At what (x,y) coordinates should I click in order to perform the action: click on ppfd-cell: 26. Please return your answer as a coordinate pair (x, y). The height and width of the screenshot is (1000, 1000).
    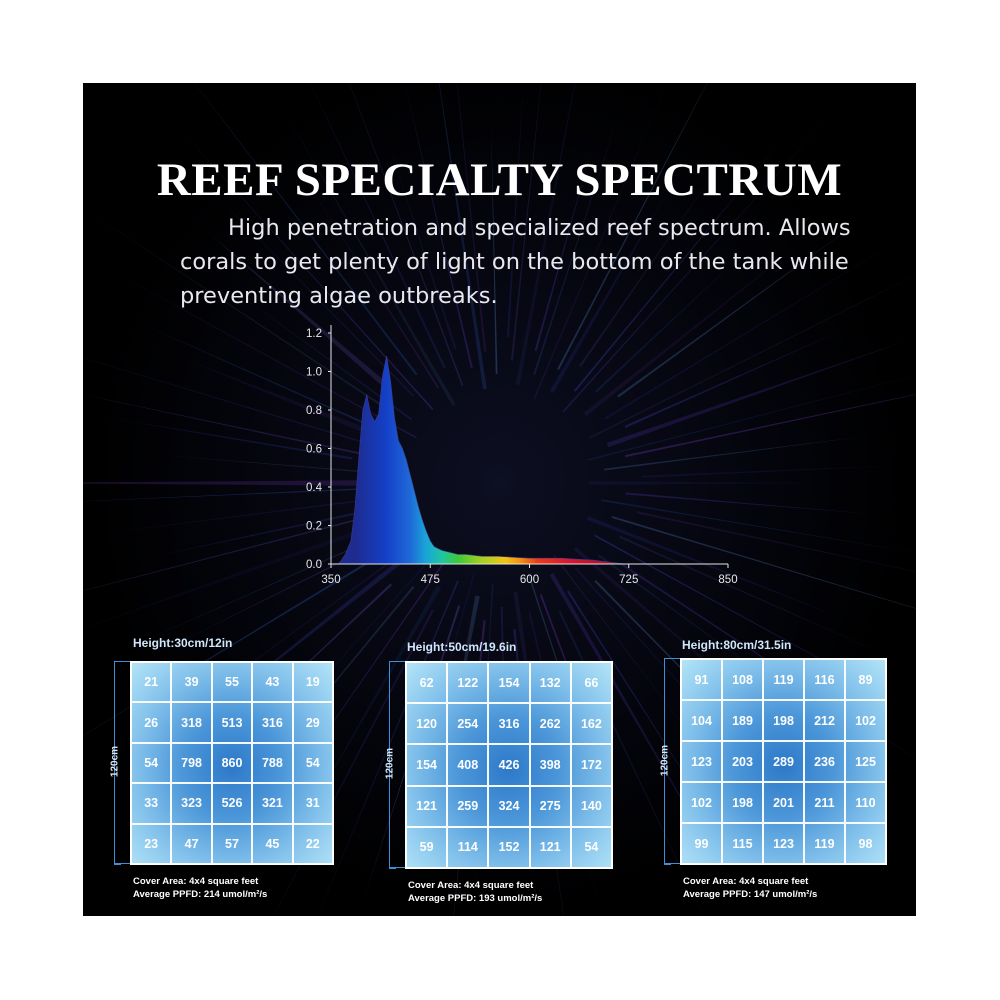
    Looking at the image, I should click on (151, 722).